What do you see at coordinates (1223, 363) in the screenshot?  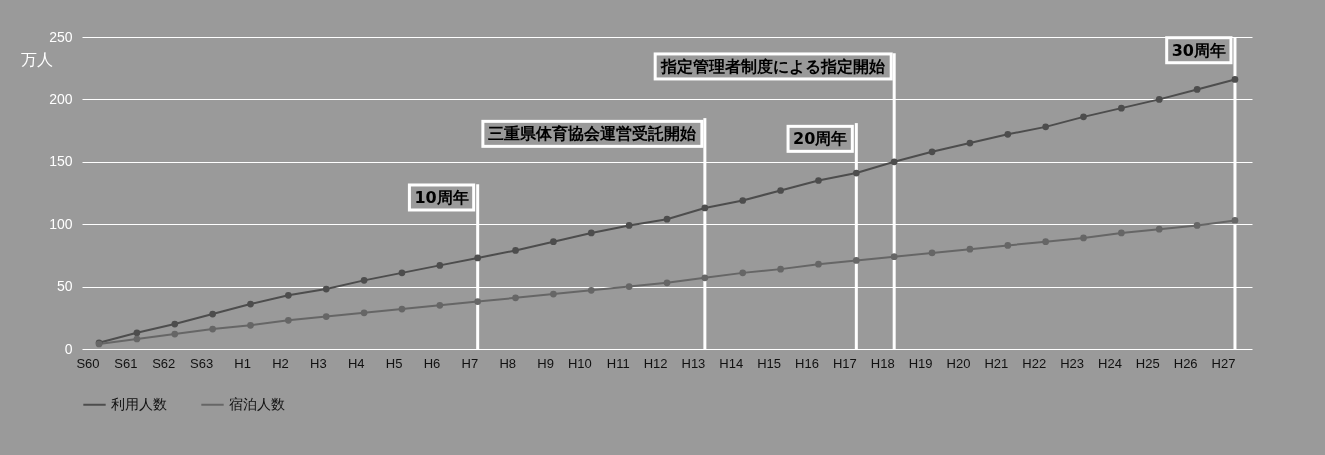 I see `x-tick-label: H27` at bounding box center [1223, 363].